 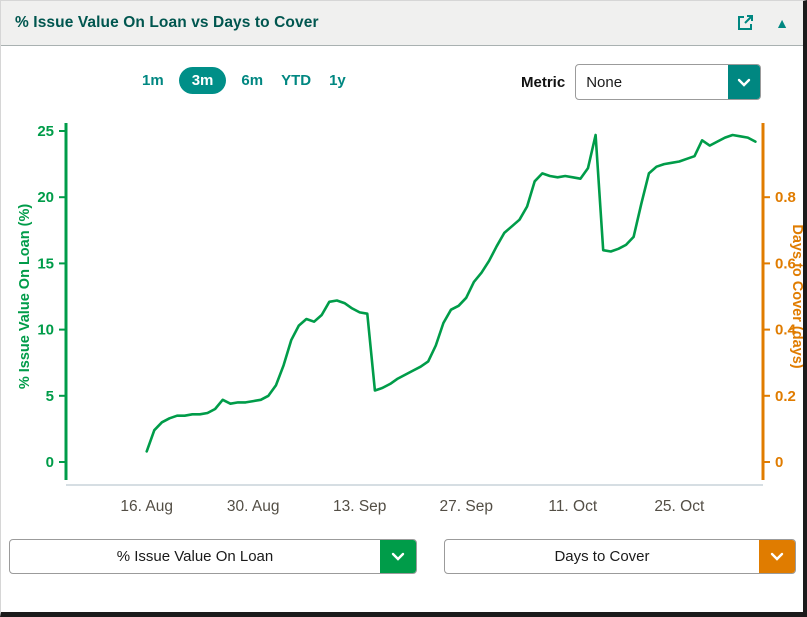 What do you see at coordinates (604, 82) in the screenshot?
I see `metric-dropdown-value: None` at bounding box center [604, 82].